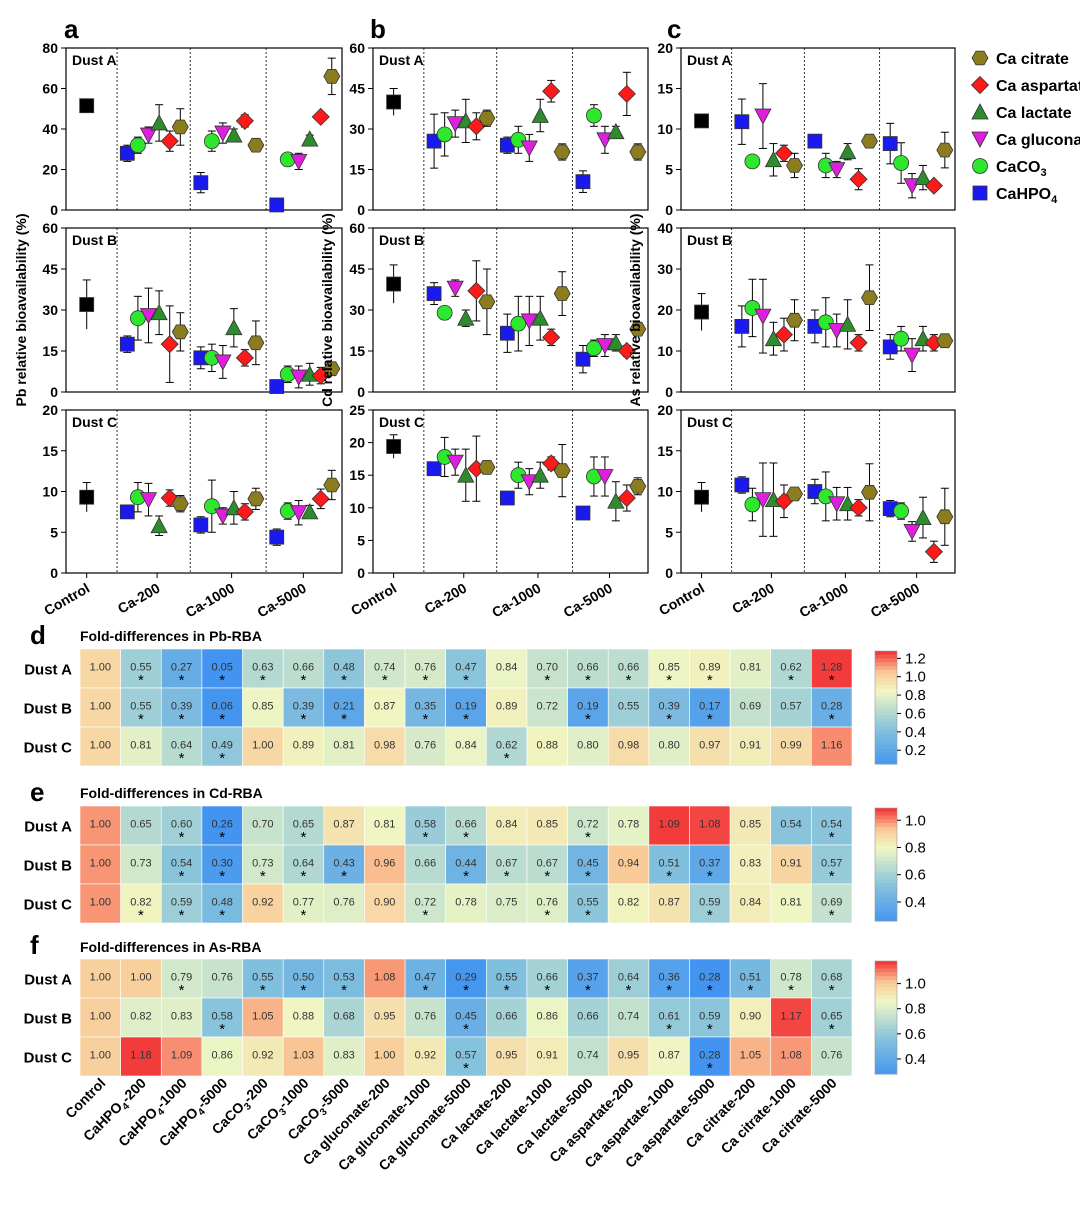 This screenshot has width=1080, height=1228. Describe the element at coordinates (262, 903) in the screenshot. I see `heatmap-value: 0.92` at that location.